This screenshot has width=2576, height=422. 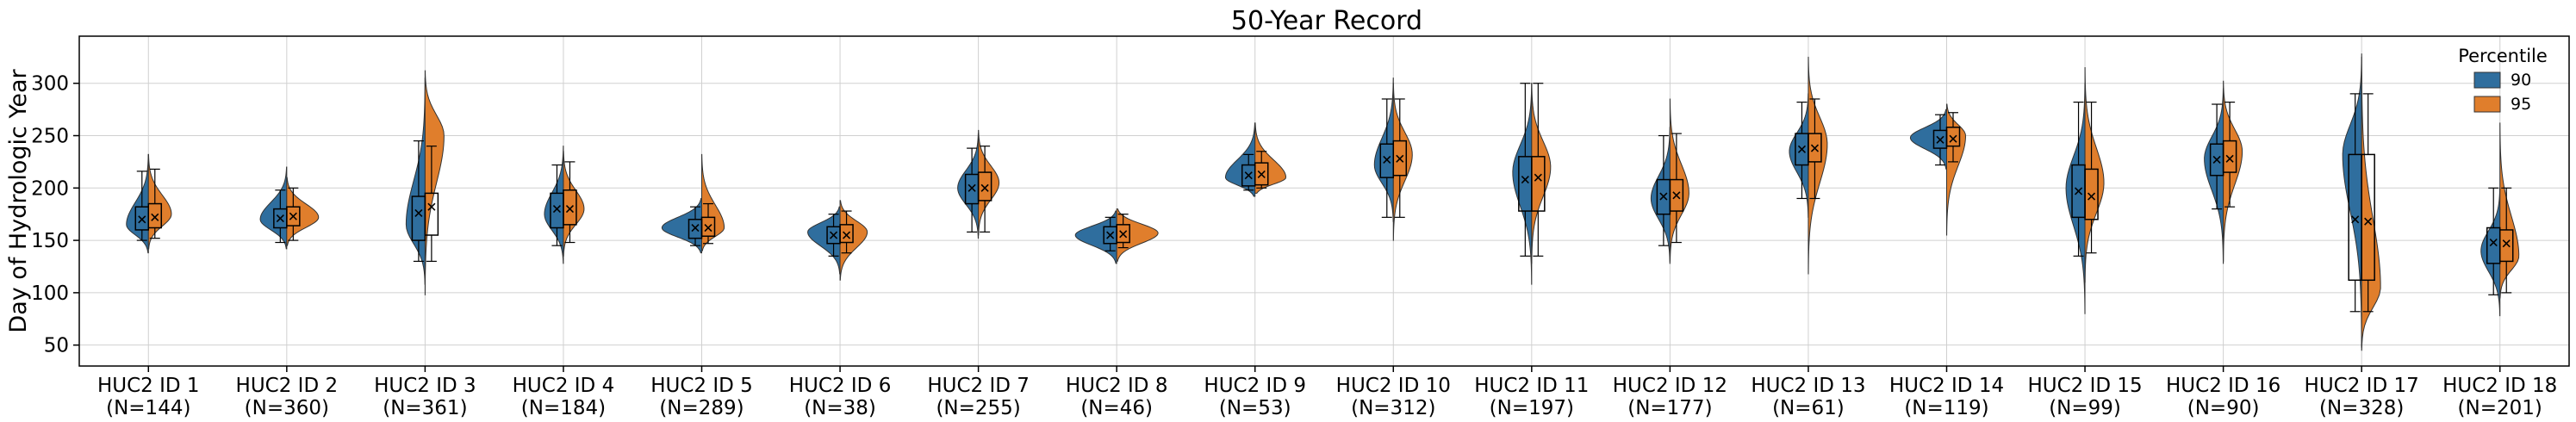 What do you see at coordinates (50, 293) in the screenshot?
I see `y-tick-label: 100` at bounding box center [50, 293].